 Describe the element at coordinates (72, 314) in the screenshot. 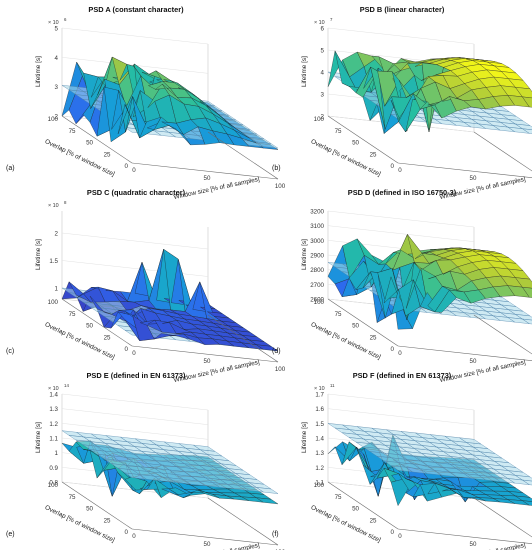

I see `y-tick-label: 75` at that location.